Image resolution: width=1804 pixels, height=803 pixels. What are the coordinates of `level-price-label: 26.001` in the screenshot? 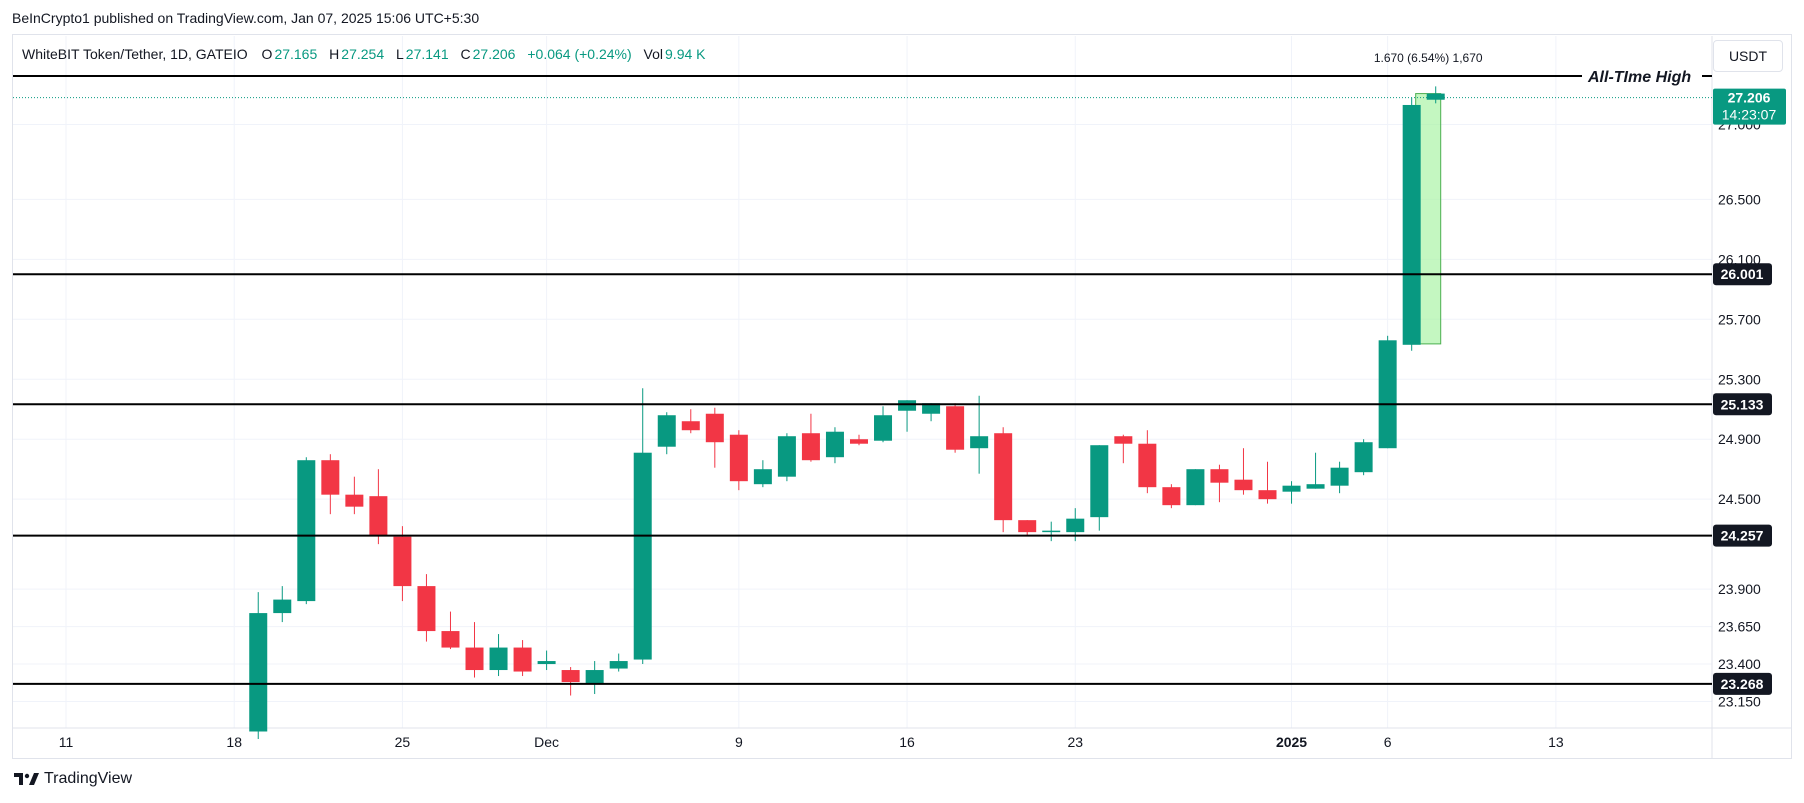 It's located at (1742, 274).